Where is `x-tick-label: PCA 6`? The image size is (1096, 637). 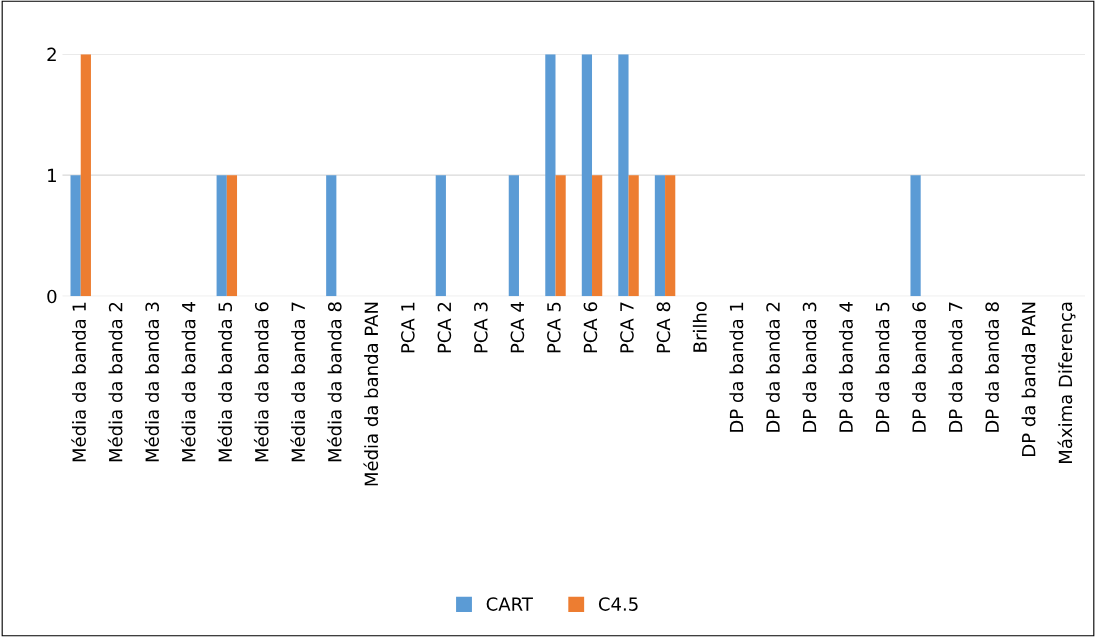 x-tick-label: PCA 6 is located at coordinates (590, 327).